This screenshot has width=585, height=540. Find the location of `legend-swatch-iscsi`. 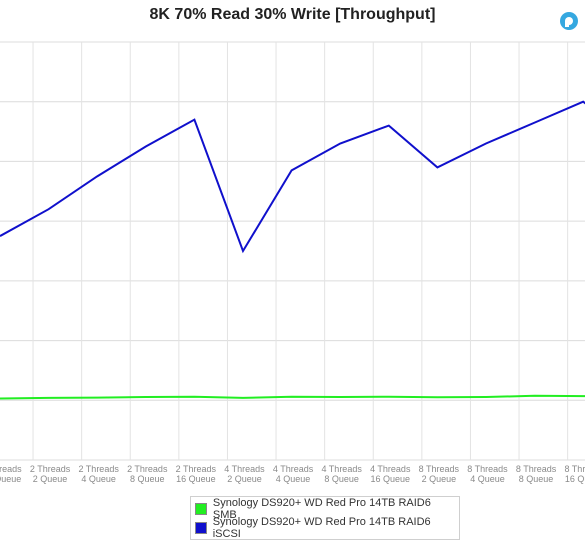

legend-swatch-iscsi is located at coordinates (201, 527).